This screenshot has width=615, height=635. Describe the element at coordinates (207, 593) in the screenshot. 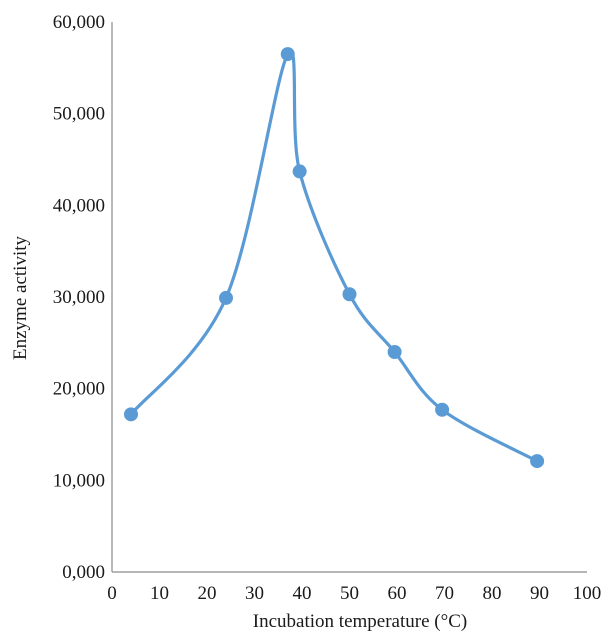

I see `x-tick-label: 20` at that location.